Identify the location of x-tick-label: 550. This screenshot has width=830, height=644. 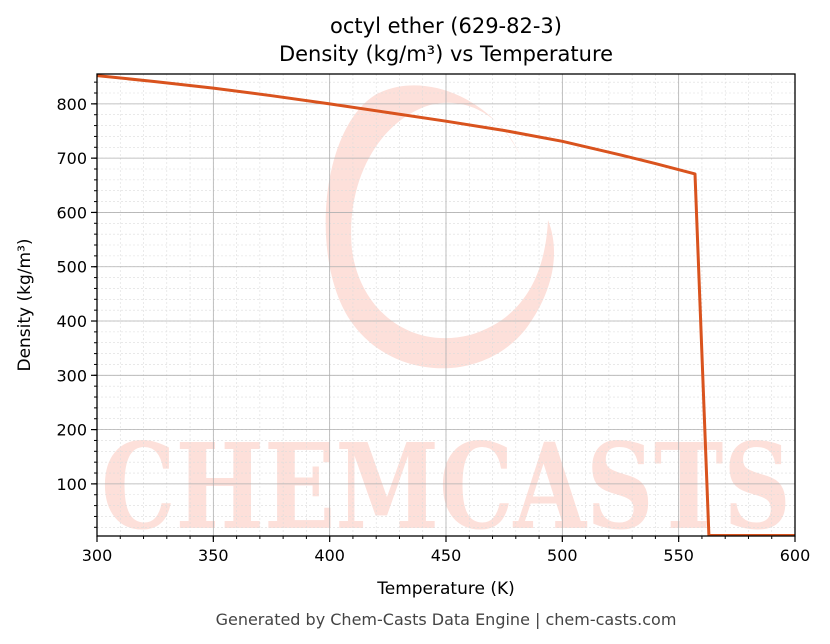
(678, 555).